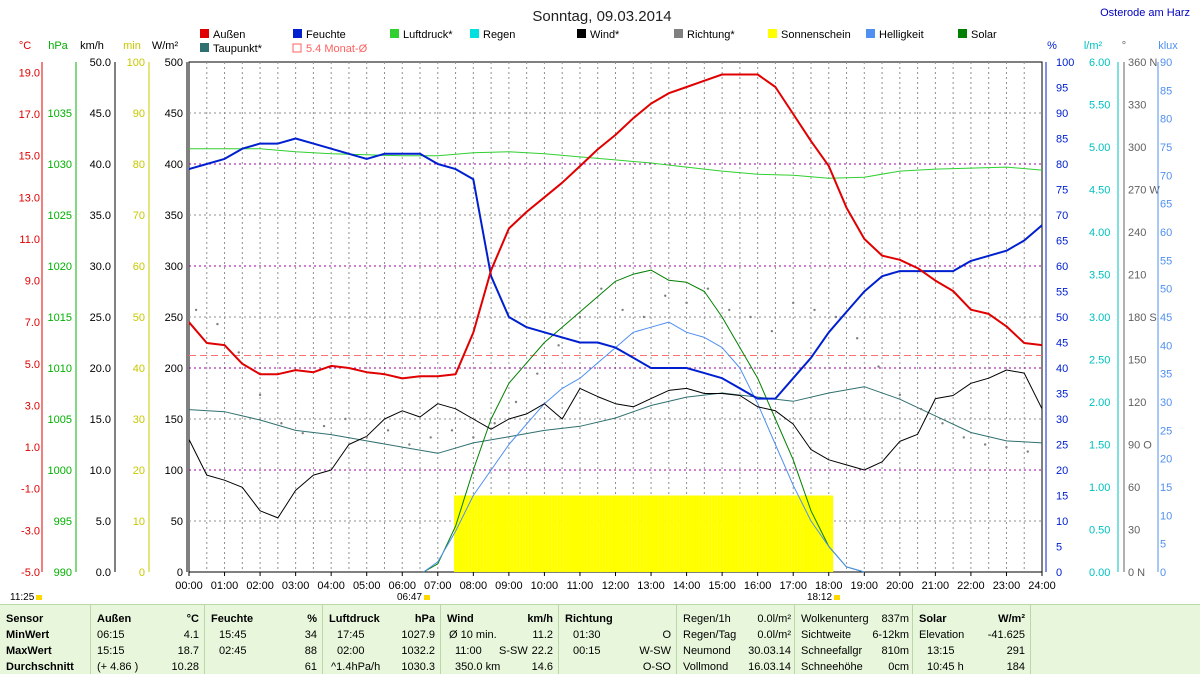 This screenshot has width=1200, height=674. What do you see at coordinates (174, 267) in the screenshot?
I see `axis-tick-solar: 300` at bounding box center [174, 267].